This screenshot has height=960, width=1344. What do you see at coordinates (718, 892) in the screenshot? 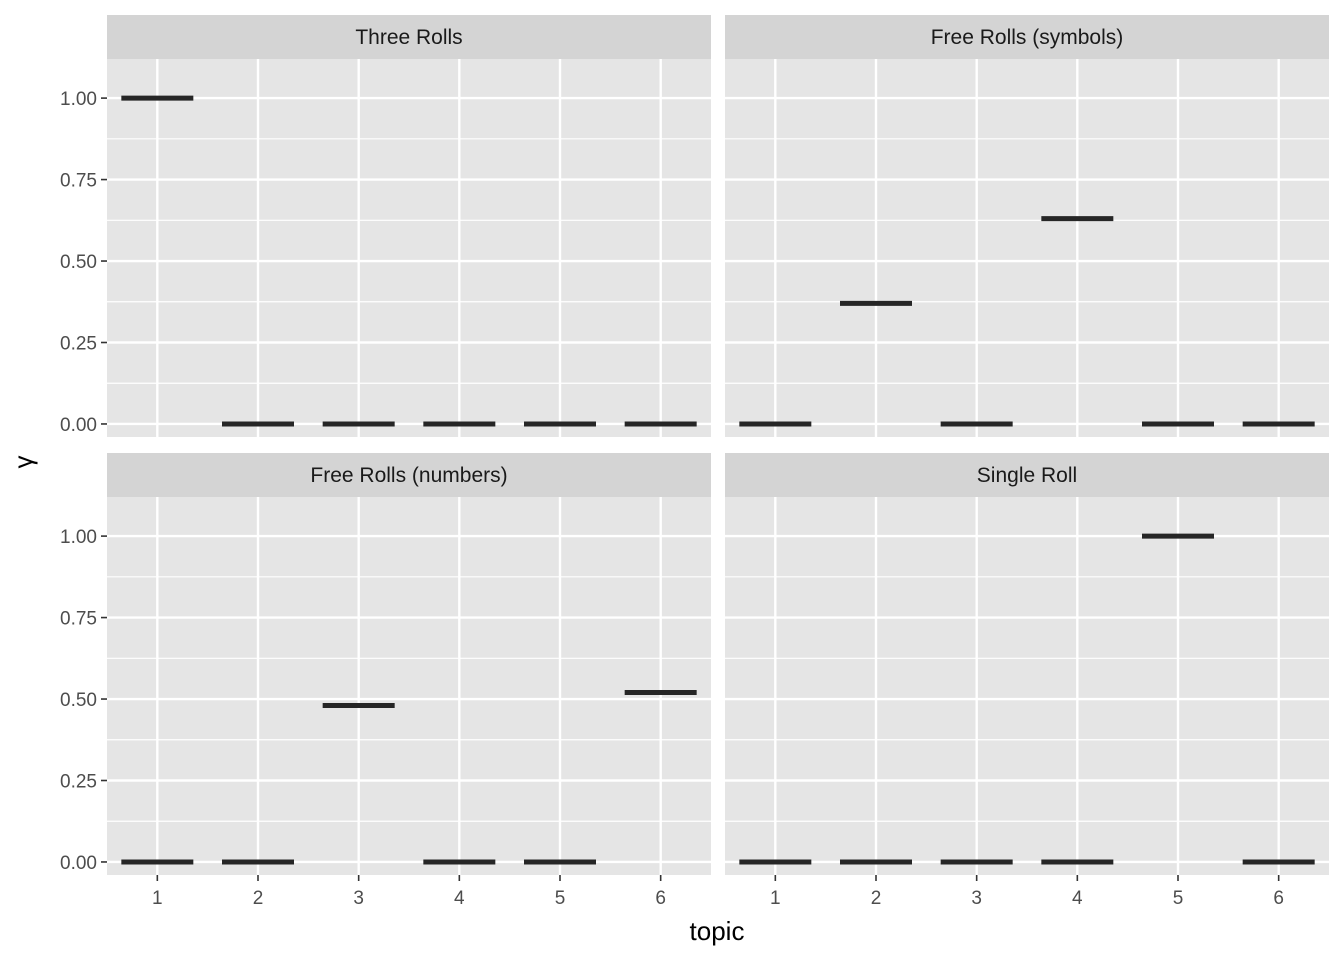
I see `x-axes: 1 2 3 4 5 6 1 2 3 4 5 6` at bounding box center [718, 892].